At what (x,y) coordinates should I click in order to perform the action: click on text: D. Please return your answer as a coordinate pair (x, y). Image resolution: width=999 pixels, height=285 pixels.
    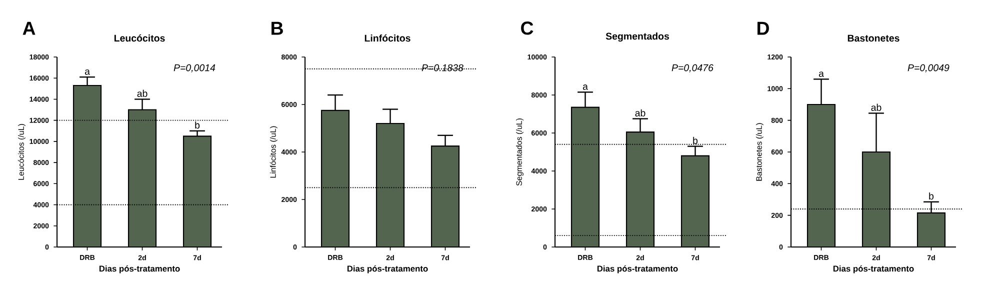
    Looking at the image, I should click on (763, 28).